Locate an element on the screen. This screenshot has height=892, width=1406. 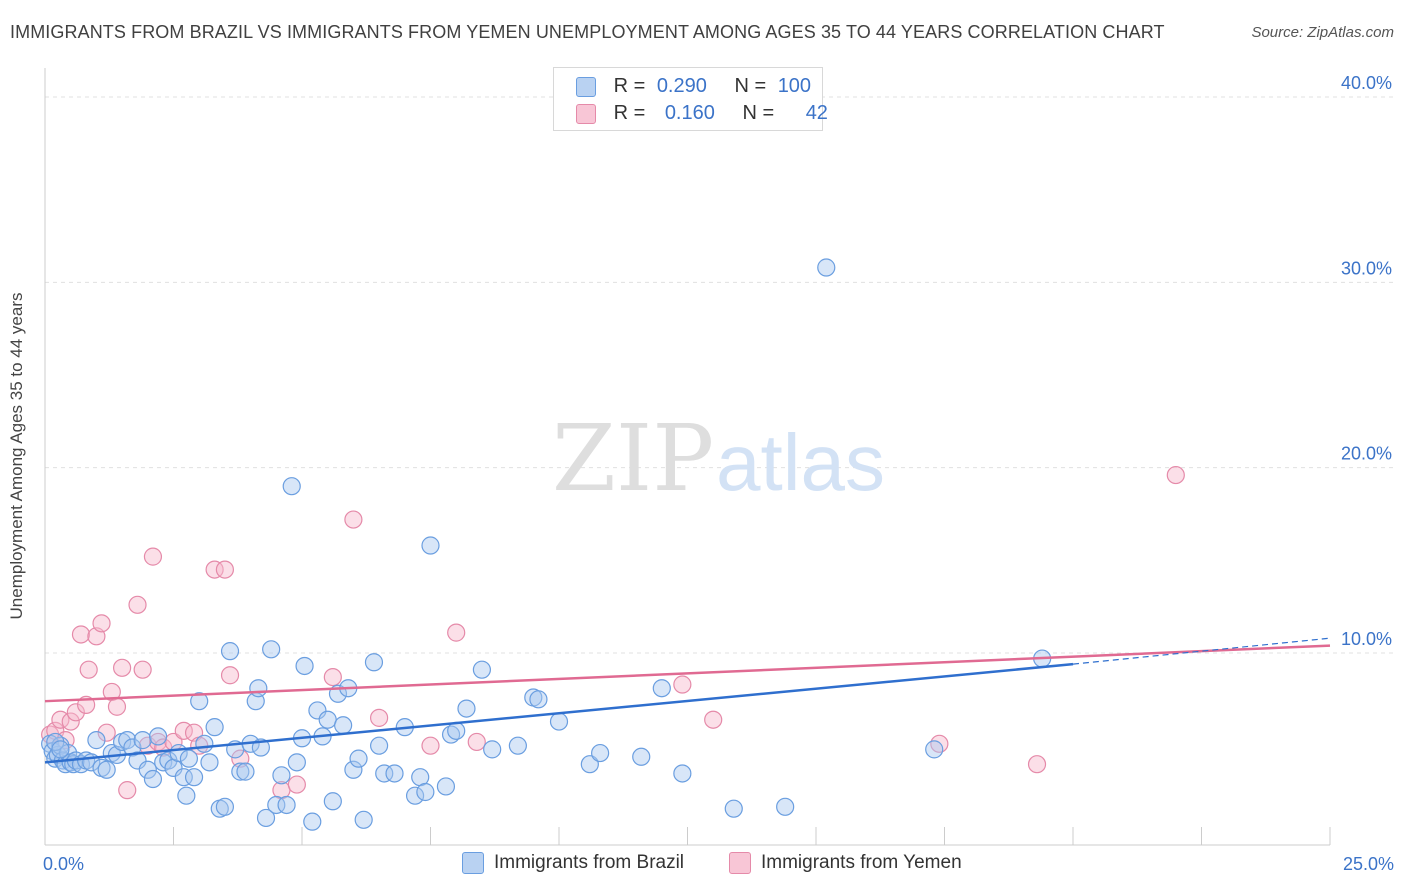
legend-r-value-brazil: 0.290 is located at coordinates (681, 86).